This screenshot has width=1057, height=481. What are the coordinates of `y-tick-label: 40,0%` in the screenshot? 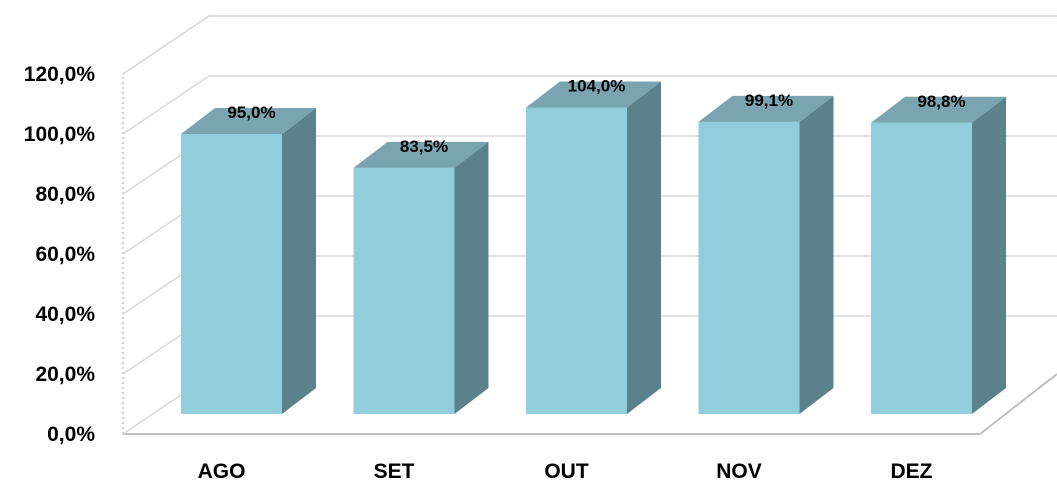 It's located at (65, 314).